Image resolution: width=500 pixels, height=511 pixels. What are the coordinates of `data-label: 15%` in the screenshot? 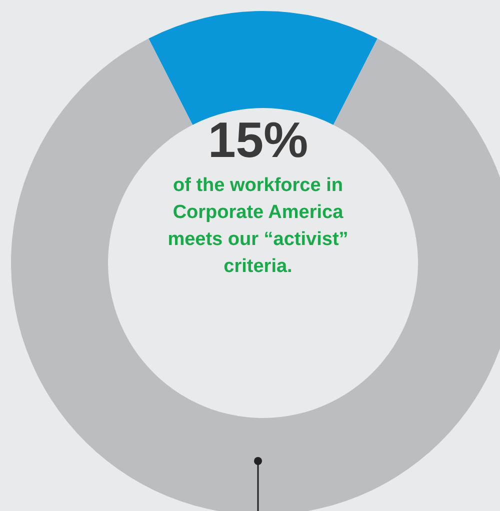 It's located at (258, 140).